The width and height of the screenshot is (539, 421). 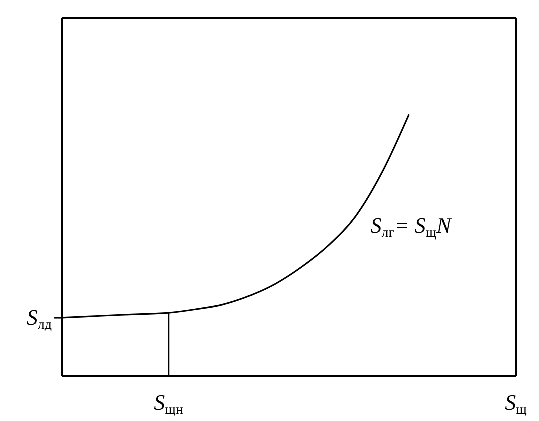 I want to click on x-tick-label: S$_{щн}$, so click(x=169, y=404).